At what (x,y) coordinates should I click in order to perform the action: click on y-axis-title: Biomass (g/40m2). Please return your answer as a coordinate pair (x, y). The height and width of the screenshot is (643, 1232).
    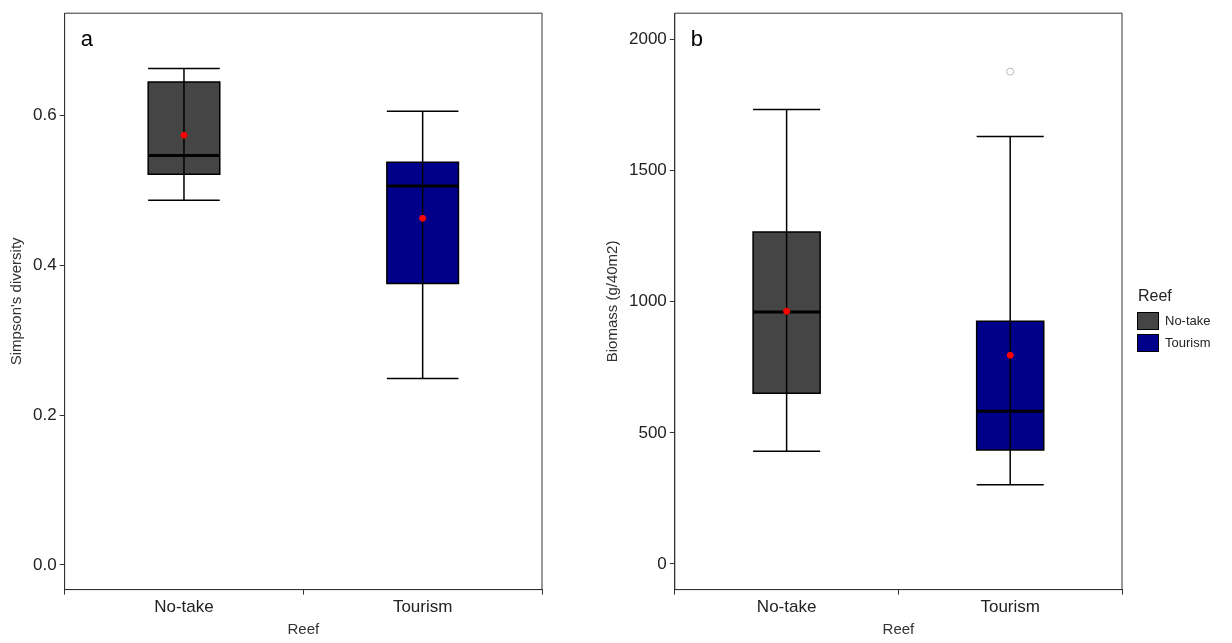
    Looking at the image, I should click on (612, 301).